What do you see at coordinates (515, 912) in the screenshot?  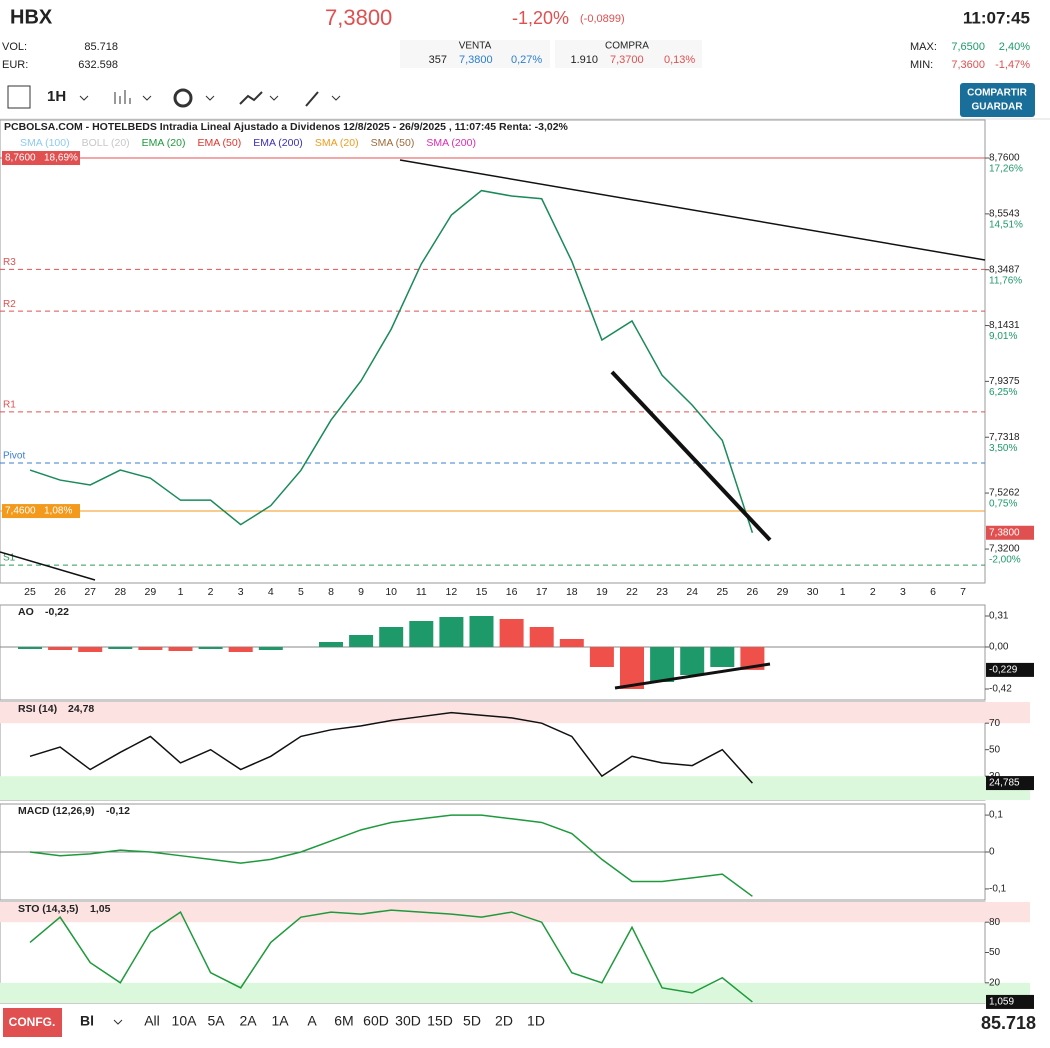 I see `overbought-zone` at bounding box center [515, 912].